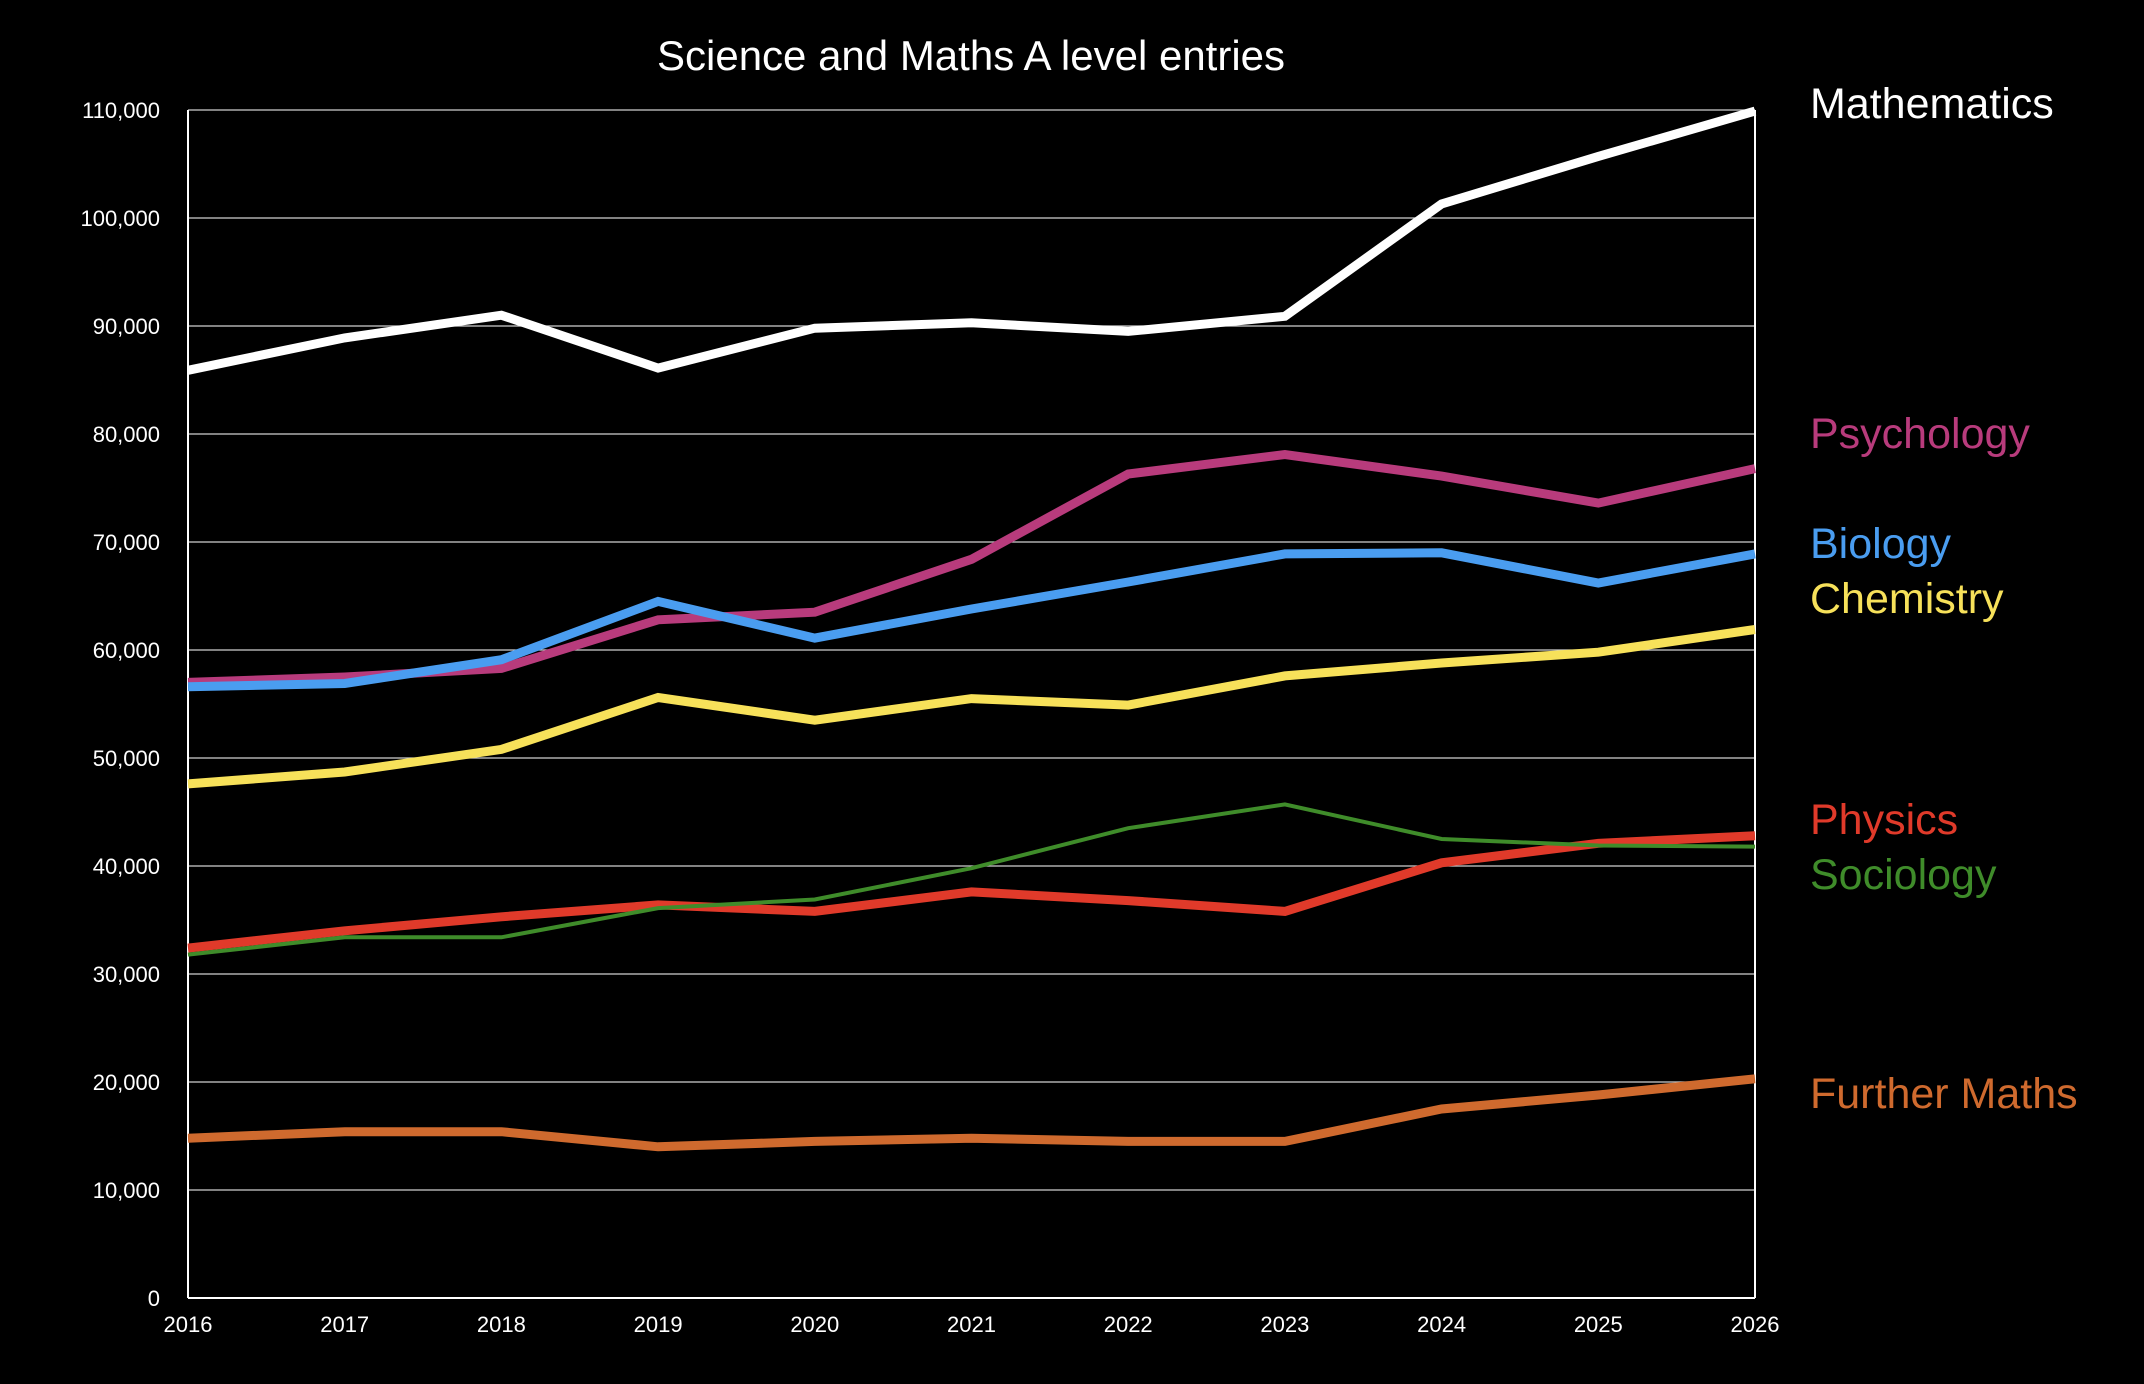  What do you see at coordinates (154, 1298) in the screenshot?
I see `y-tick-label: 0` at bounding box center [154, 1298].